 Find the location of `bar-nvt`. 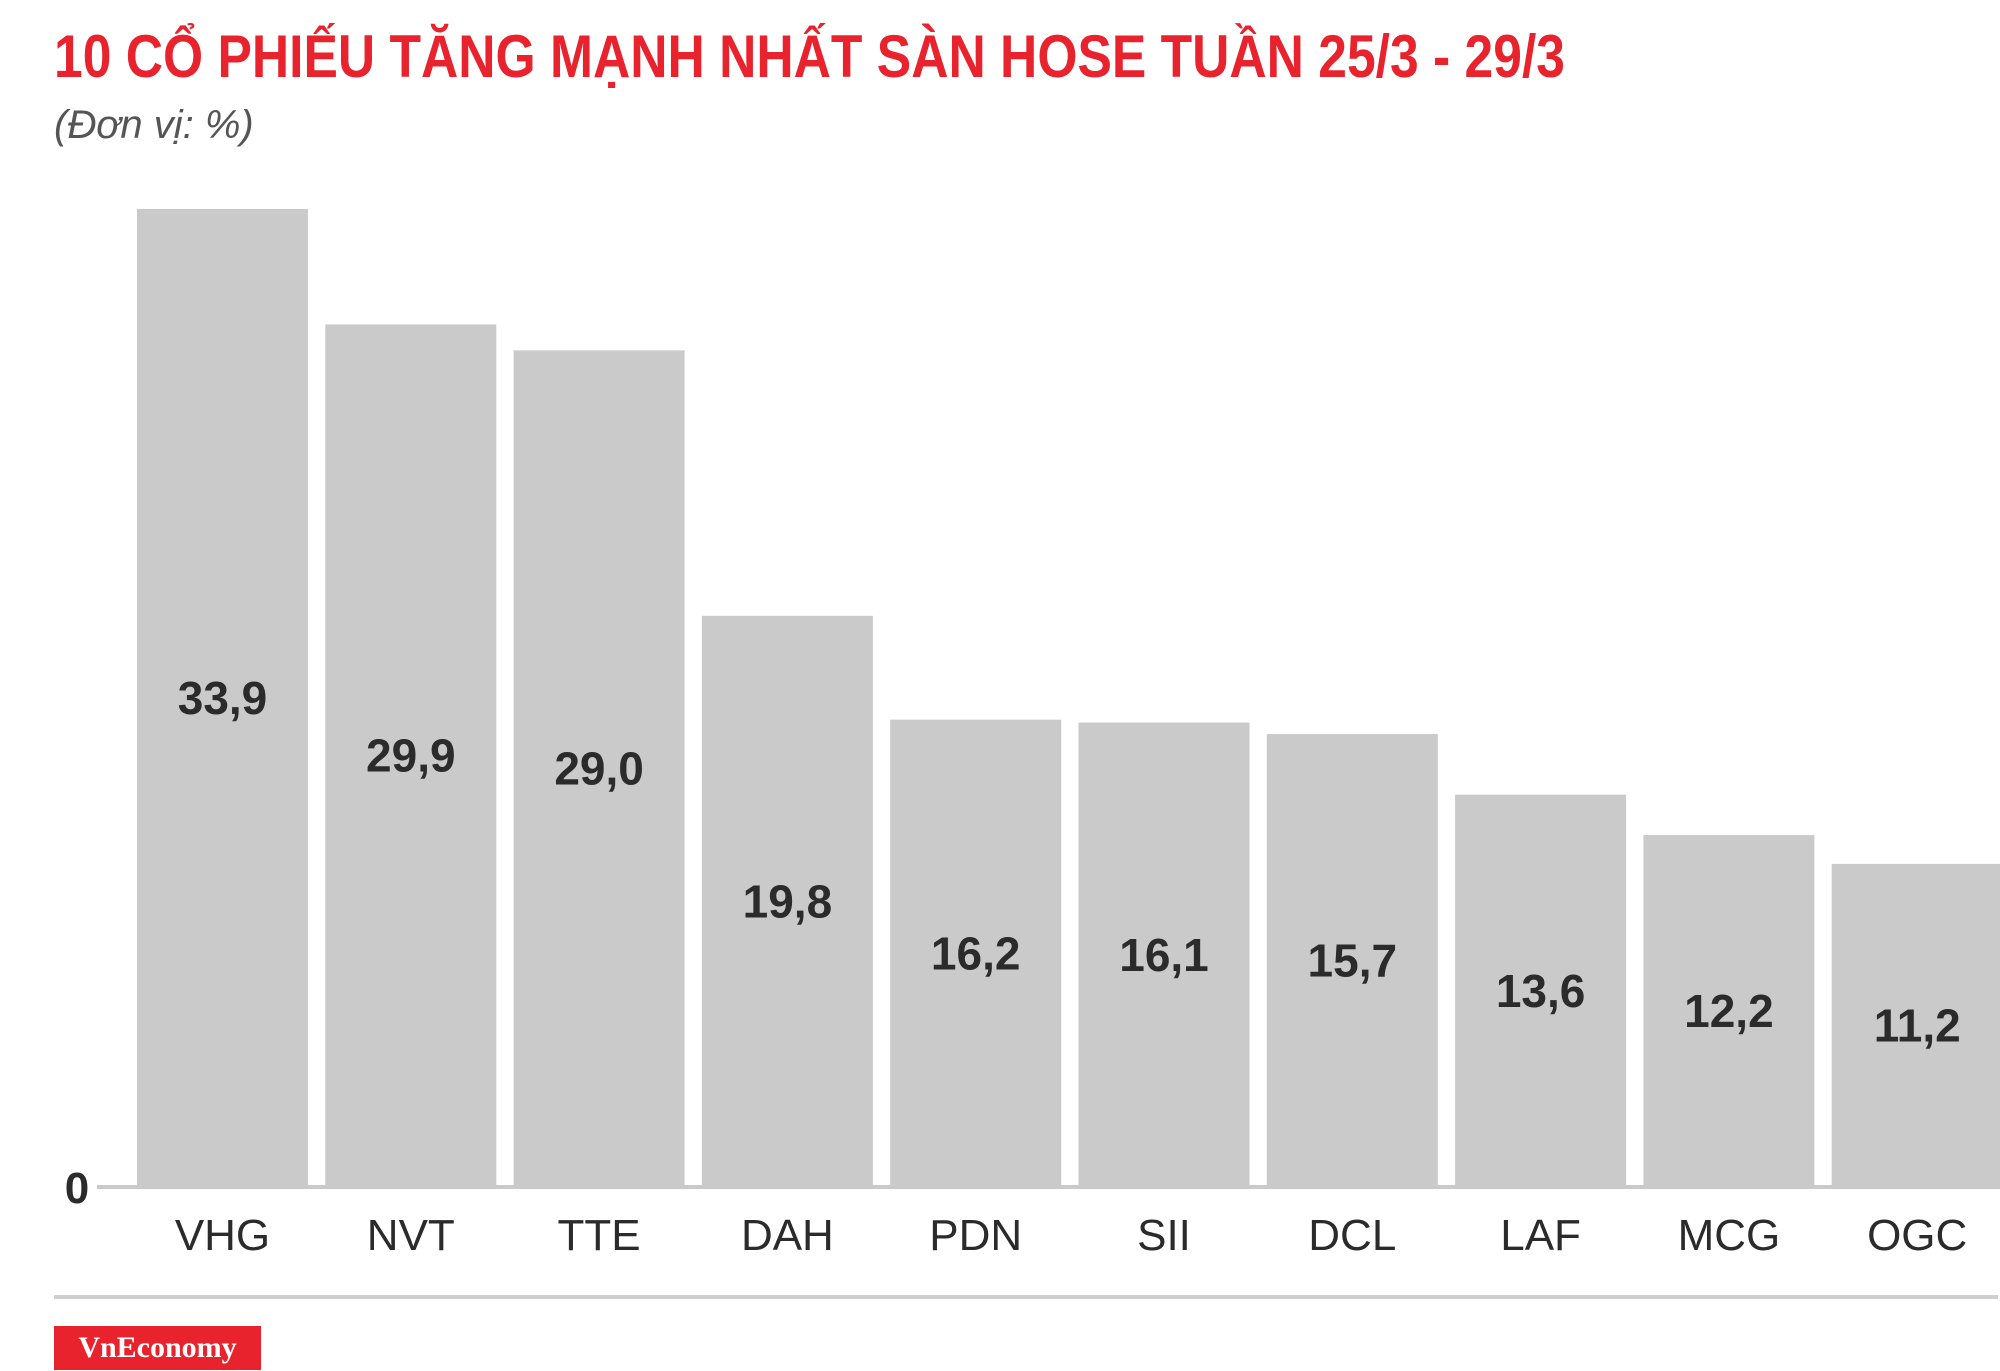

bar-nvt is located at coordinates (411, 756).